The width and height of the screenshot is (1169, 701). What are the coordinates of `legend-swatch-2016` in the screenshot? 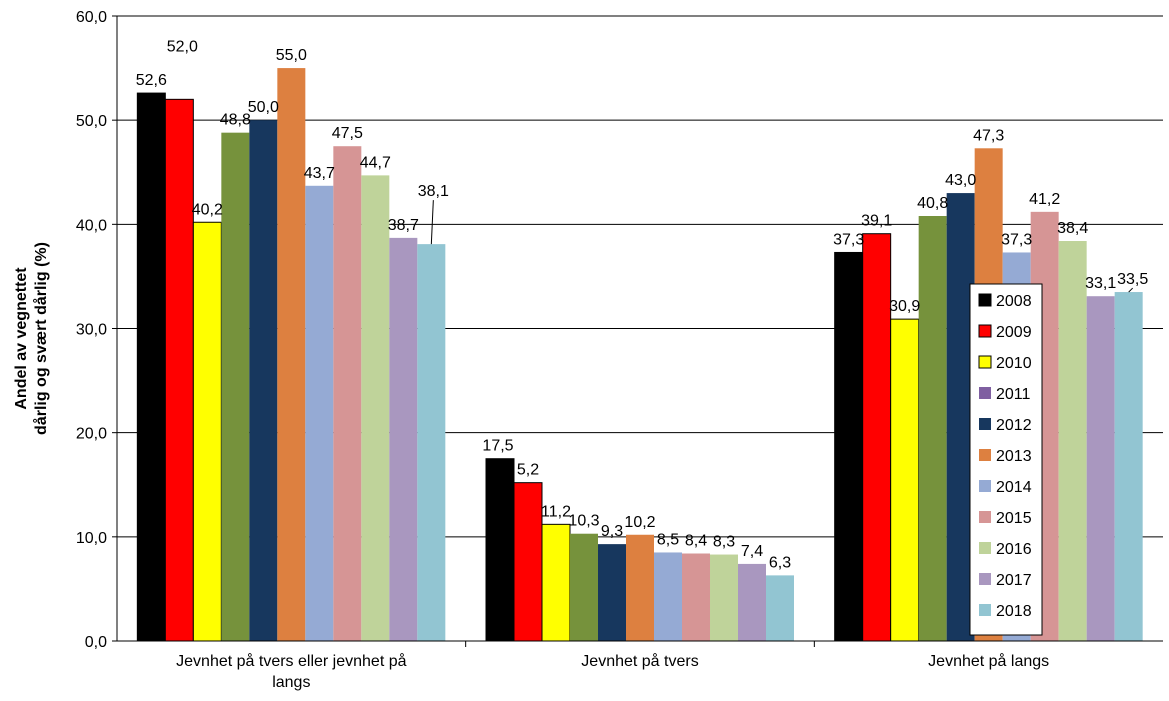 It's located at (985, 548).